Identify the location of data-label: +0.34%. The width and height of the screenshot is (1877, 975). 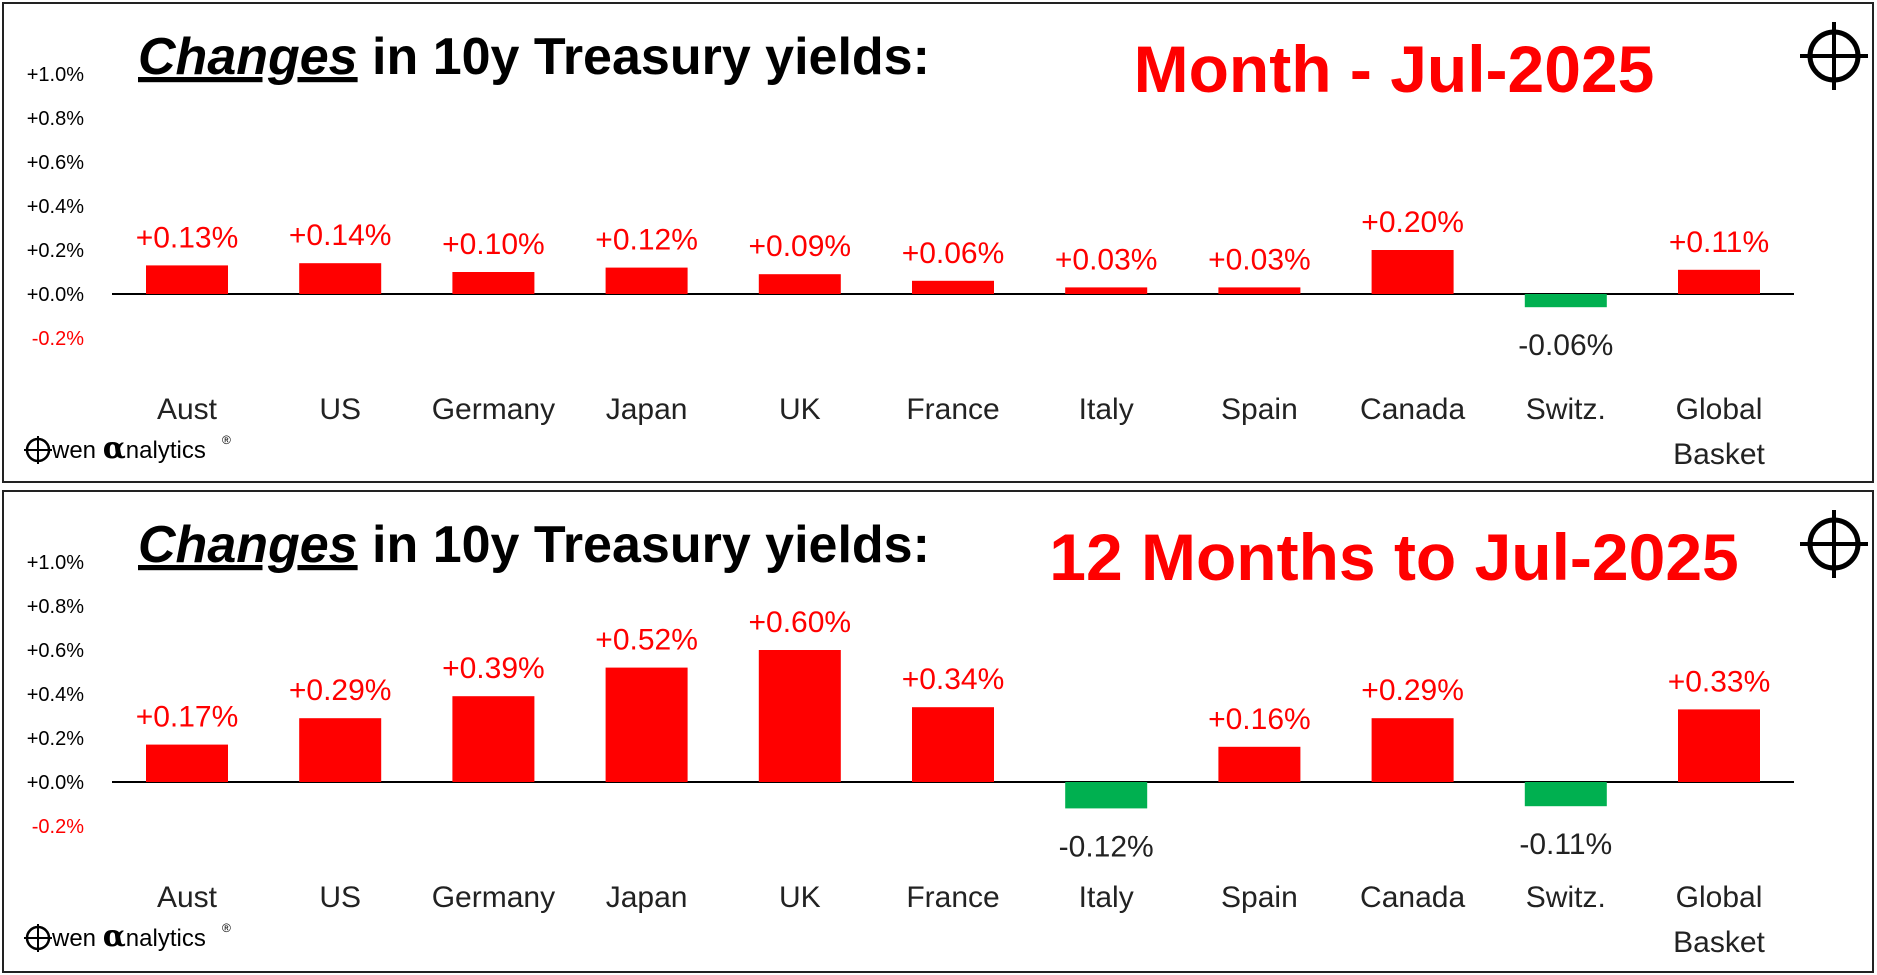
(953, 679).